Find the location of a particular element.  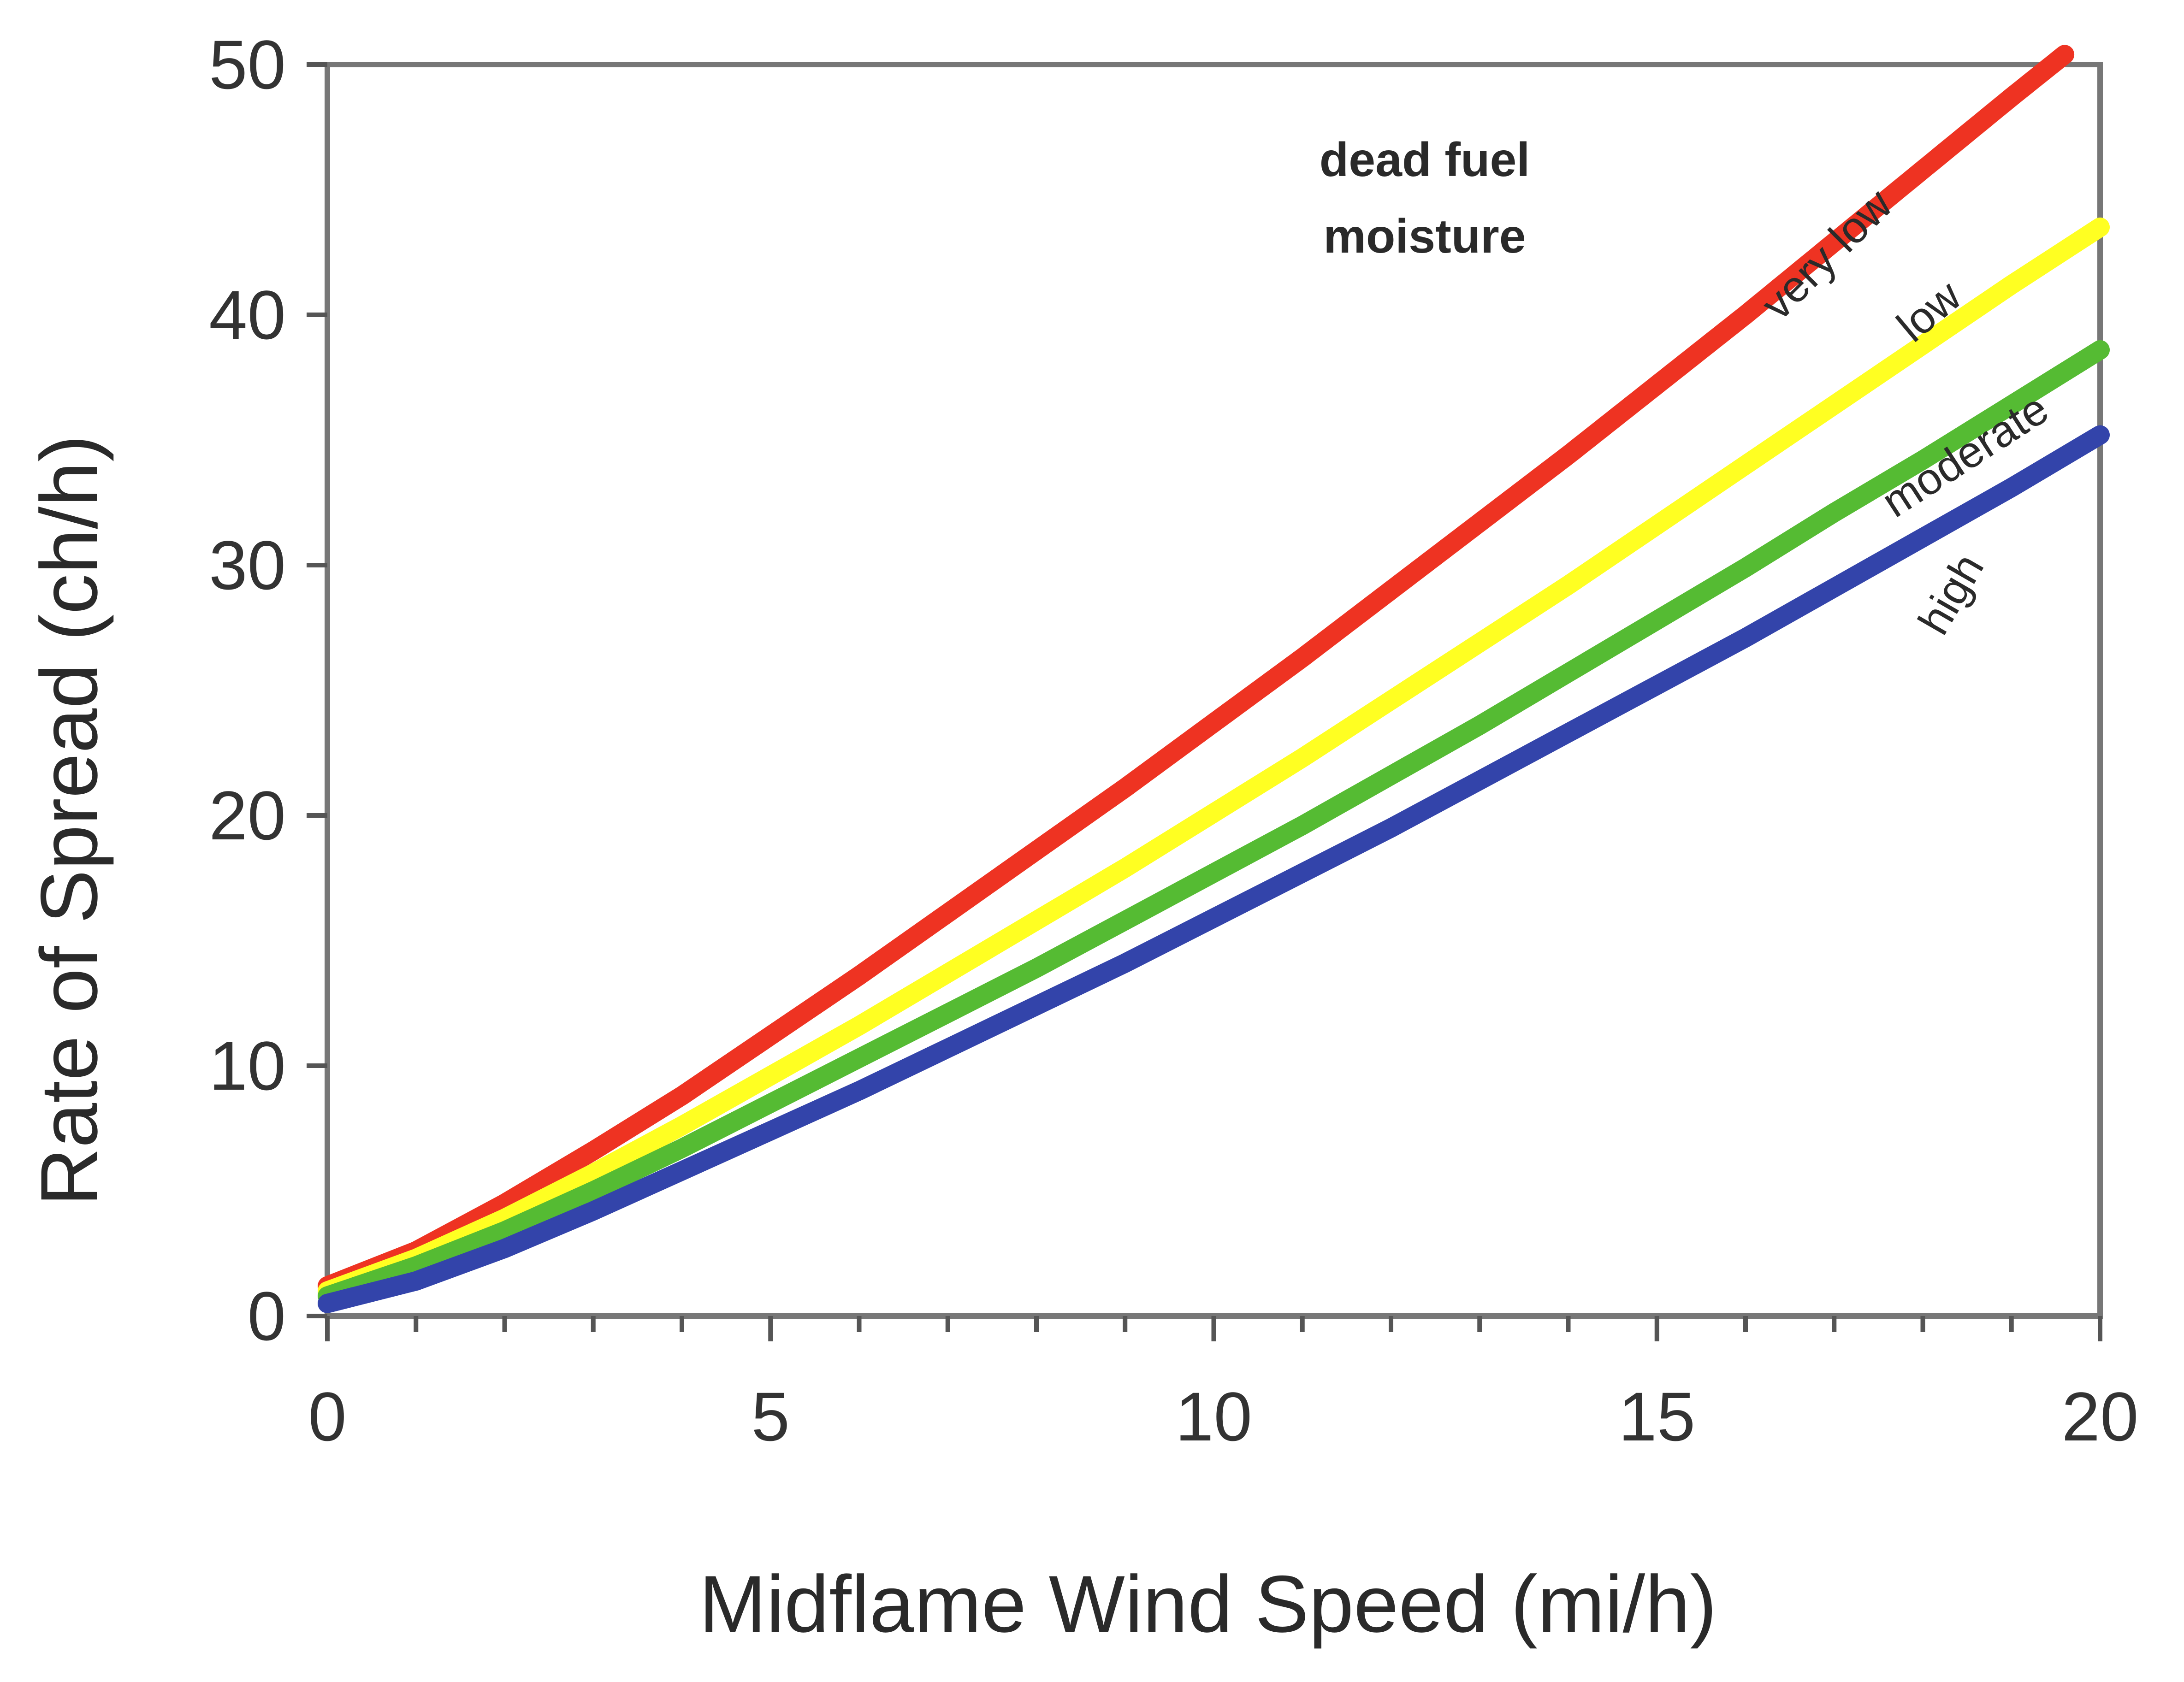

y-tick-label: 30 is located at coordinates (247, 565).